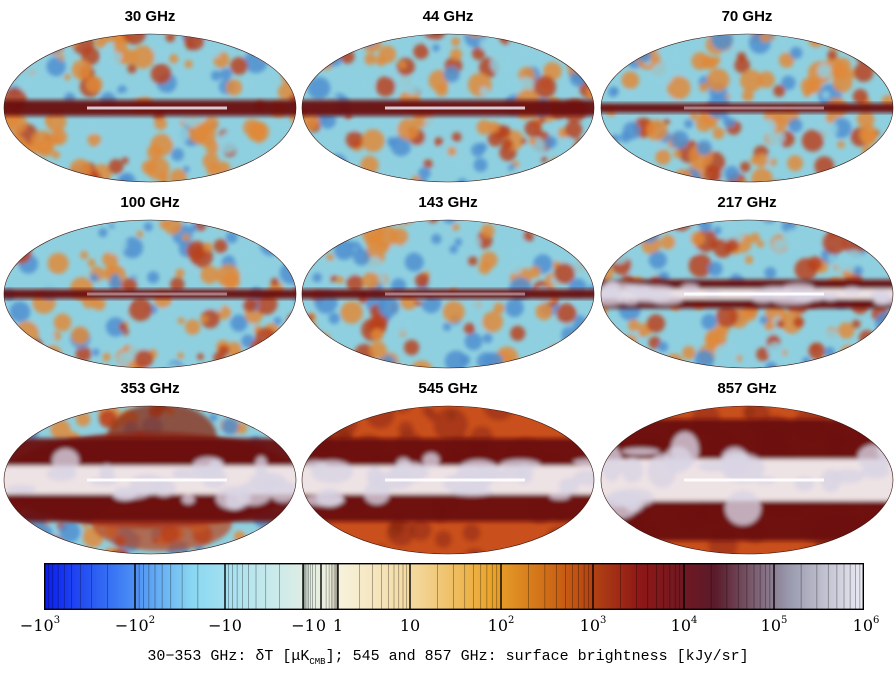  What do you see at coordinates (150, 388) in the screenshot?
I see `panel-title: 353 GHz` at bounding box center [150, 388].